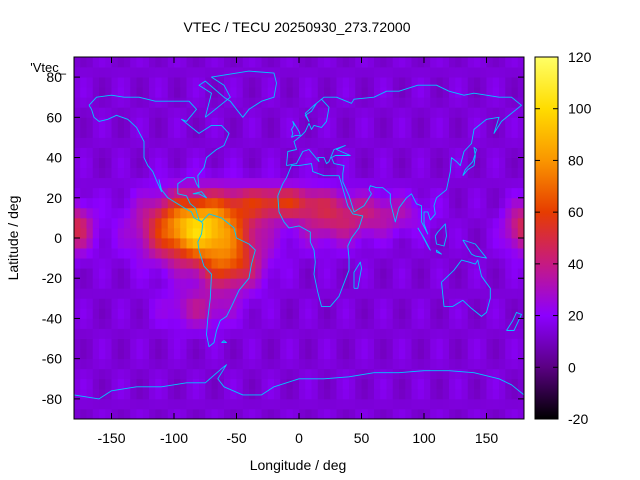 Image resolution: width=640 pixels, height=480 pixels. Describe the element at coordinates (298, 465) in the screenshot. I see `x-axis-label: Longitude / deg` at that location.